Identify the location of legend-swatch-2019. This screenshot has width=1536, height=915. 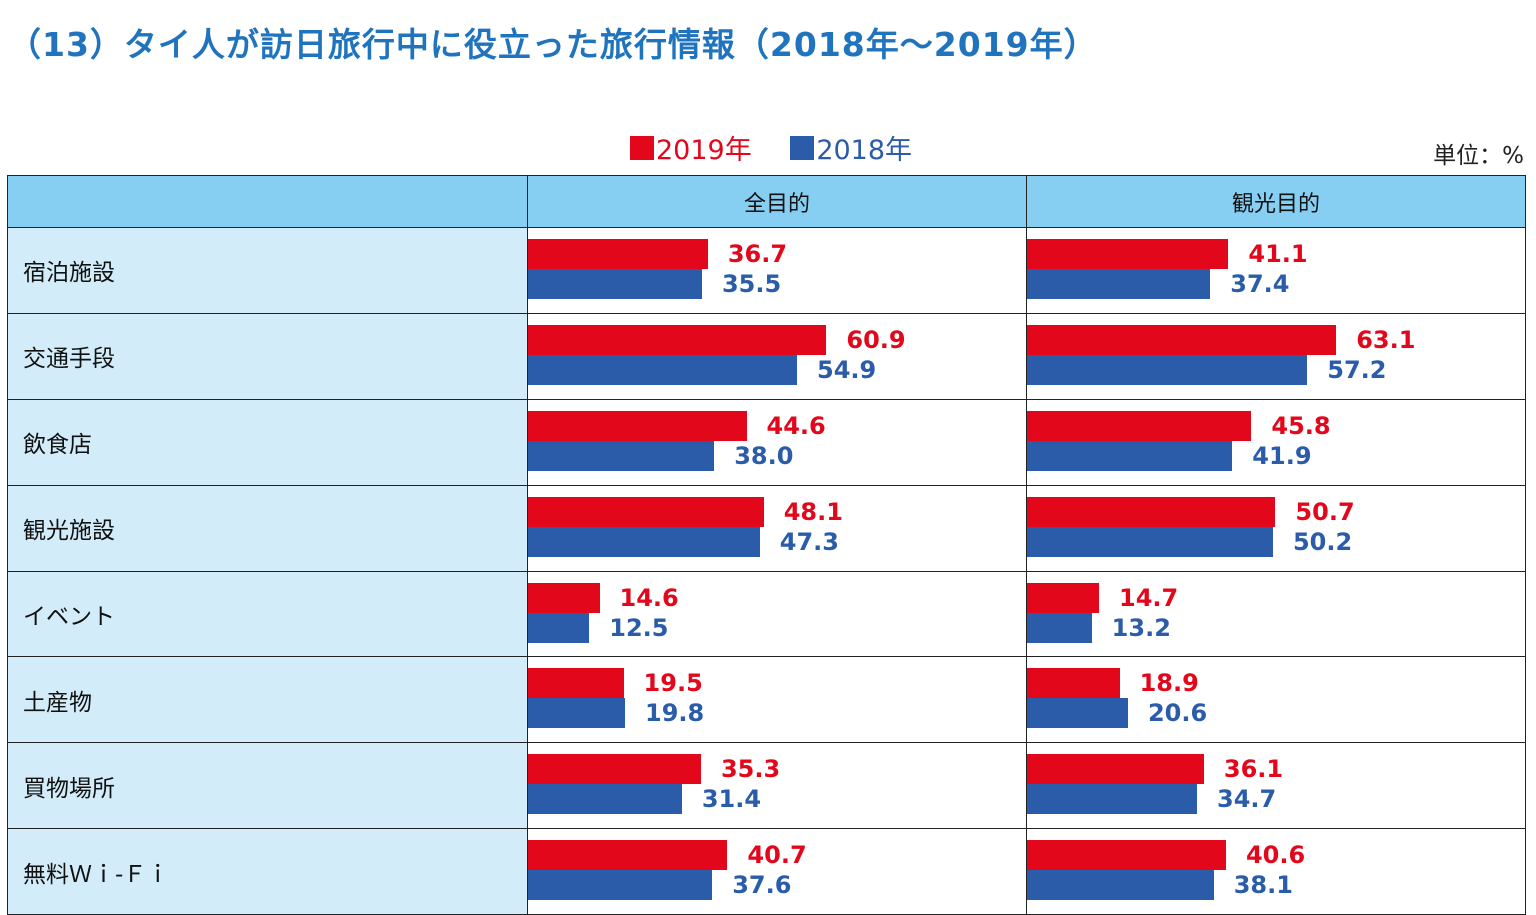
(642, 147).